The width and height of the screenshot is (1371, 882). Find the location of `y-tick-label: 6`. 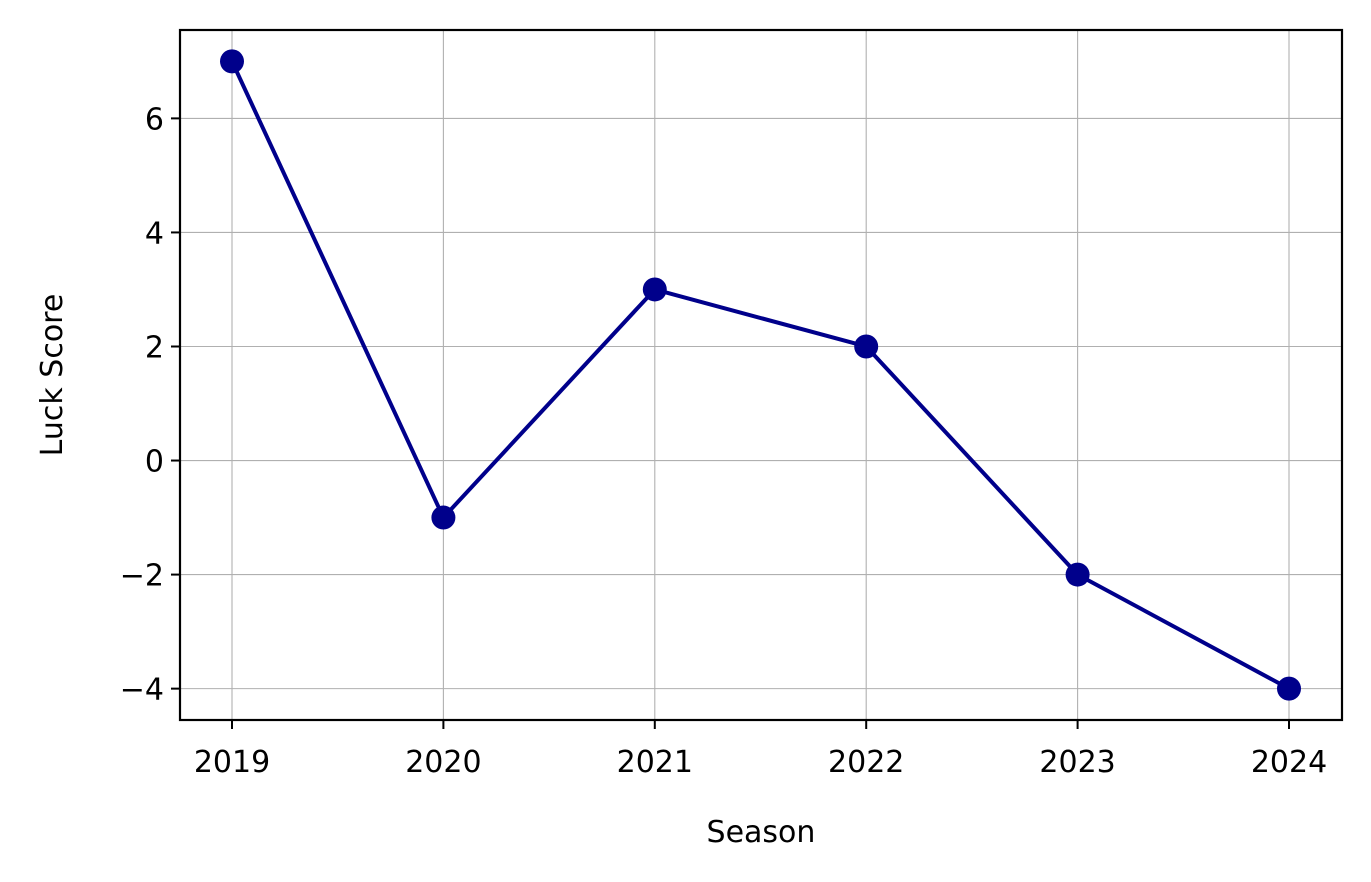

y-tick-label: 6 is located at coordinates (154, 119).